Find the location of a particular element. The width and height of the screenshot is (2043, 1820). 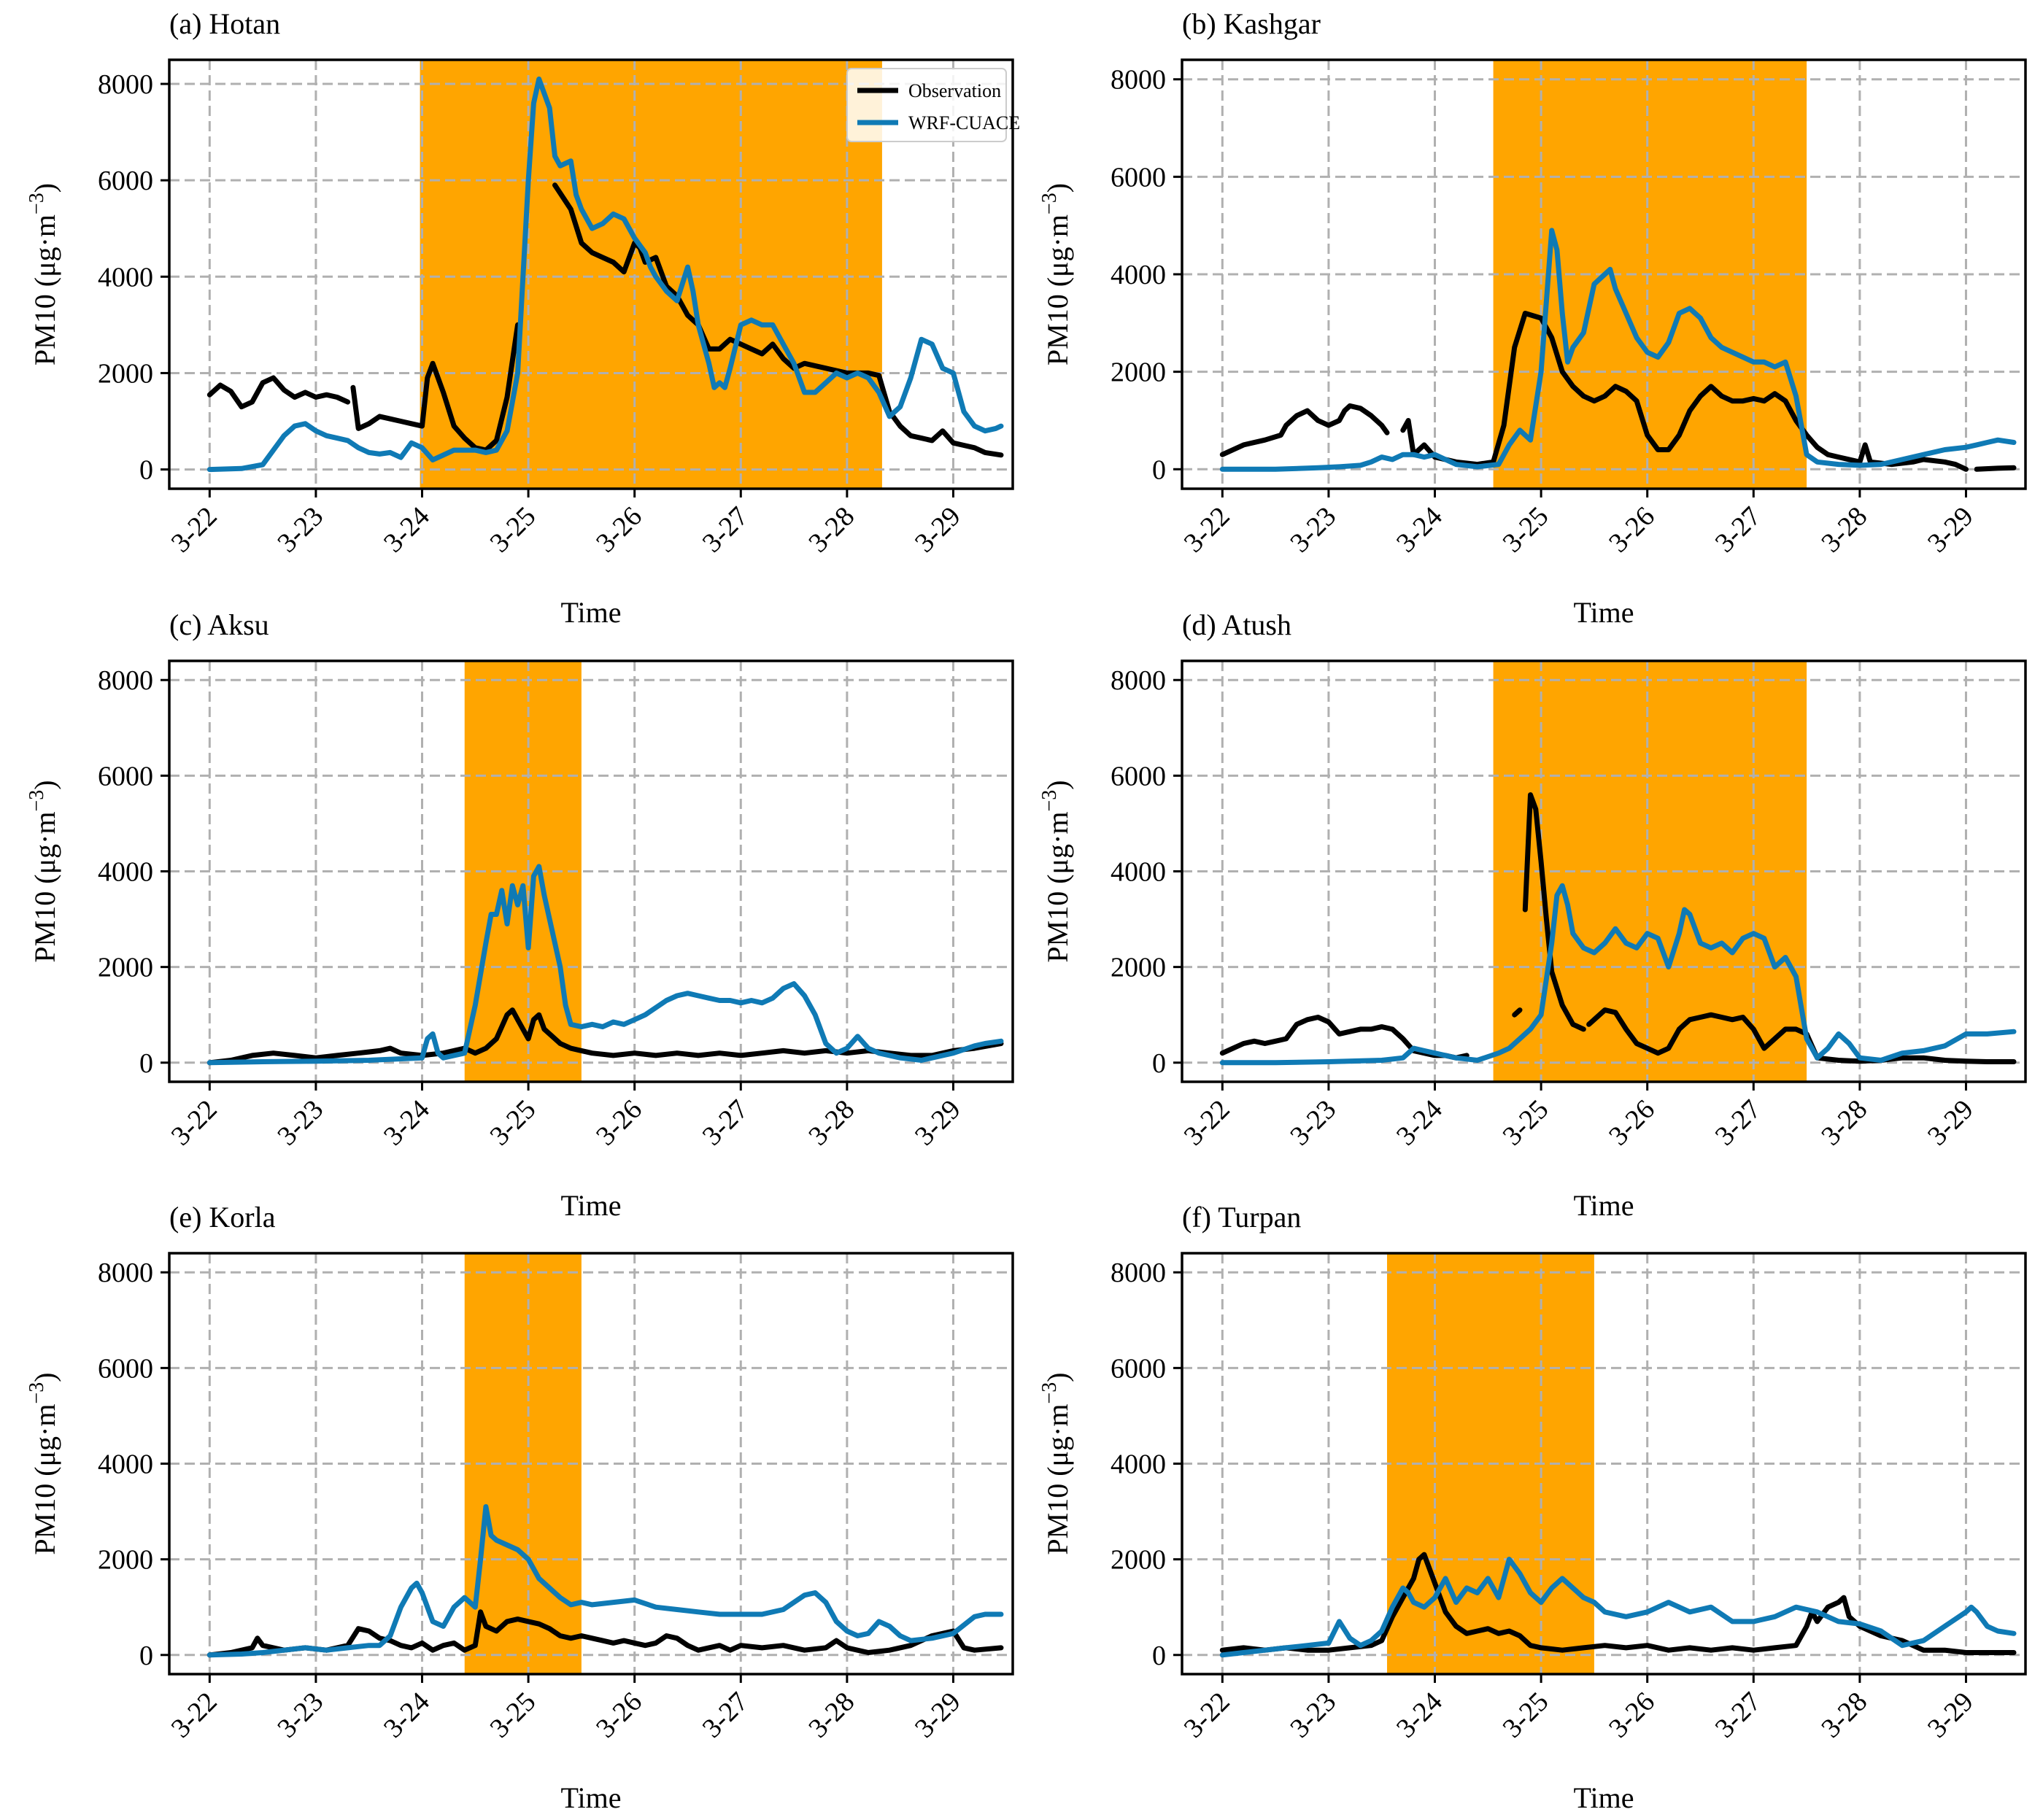

legend: Observation WRF-CUACE is located at coordinates (933, 105).